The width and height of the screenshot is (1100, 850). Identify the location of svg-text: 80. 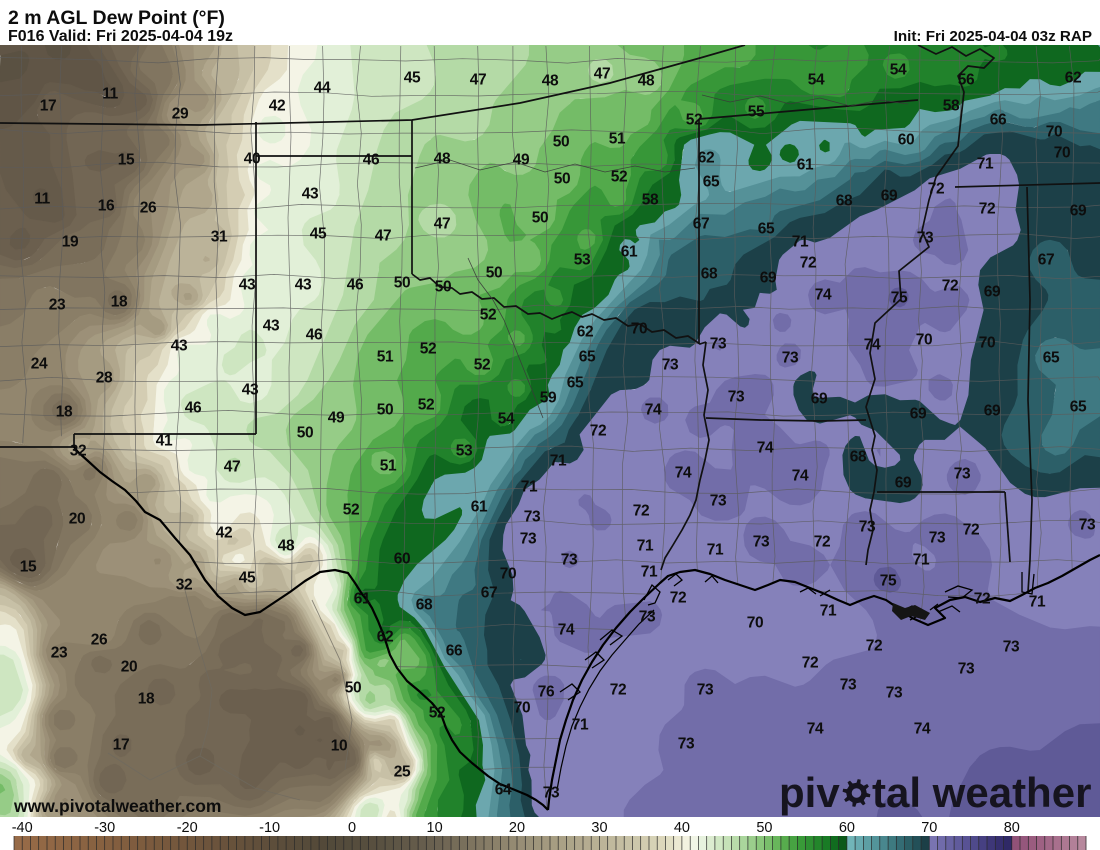
(1012, 828).